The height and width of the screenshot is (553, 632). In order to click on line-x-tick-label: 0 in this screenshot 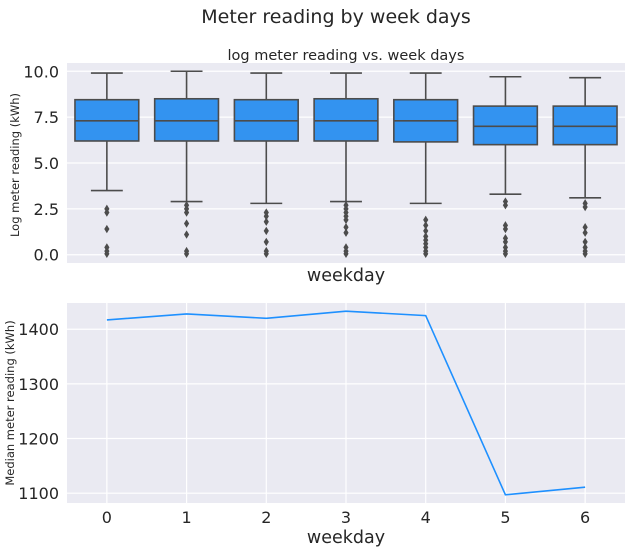, I will do `click(107, 517)`.